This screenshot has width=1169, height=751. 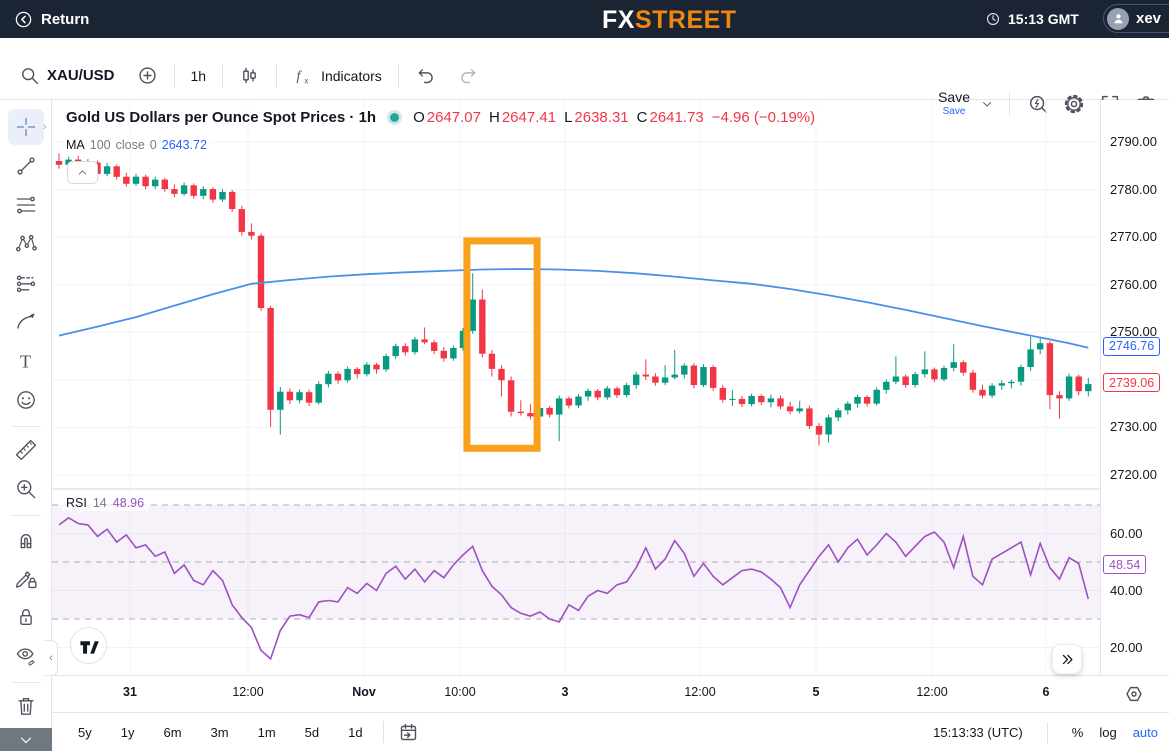 I want to click on change-value: −4.96 (−0.19%), so click(x=763, y=117).